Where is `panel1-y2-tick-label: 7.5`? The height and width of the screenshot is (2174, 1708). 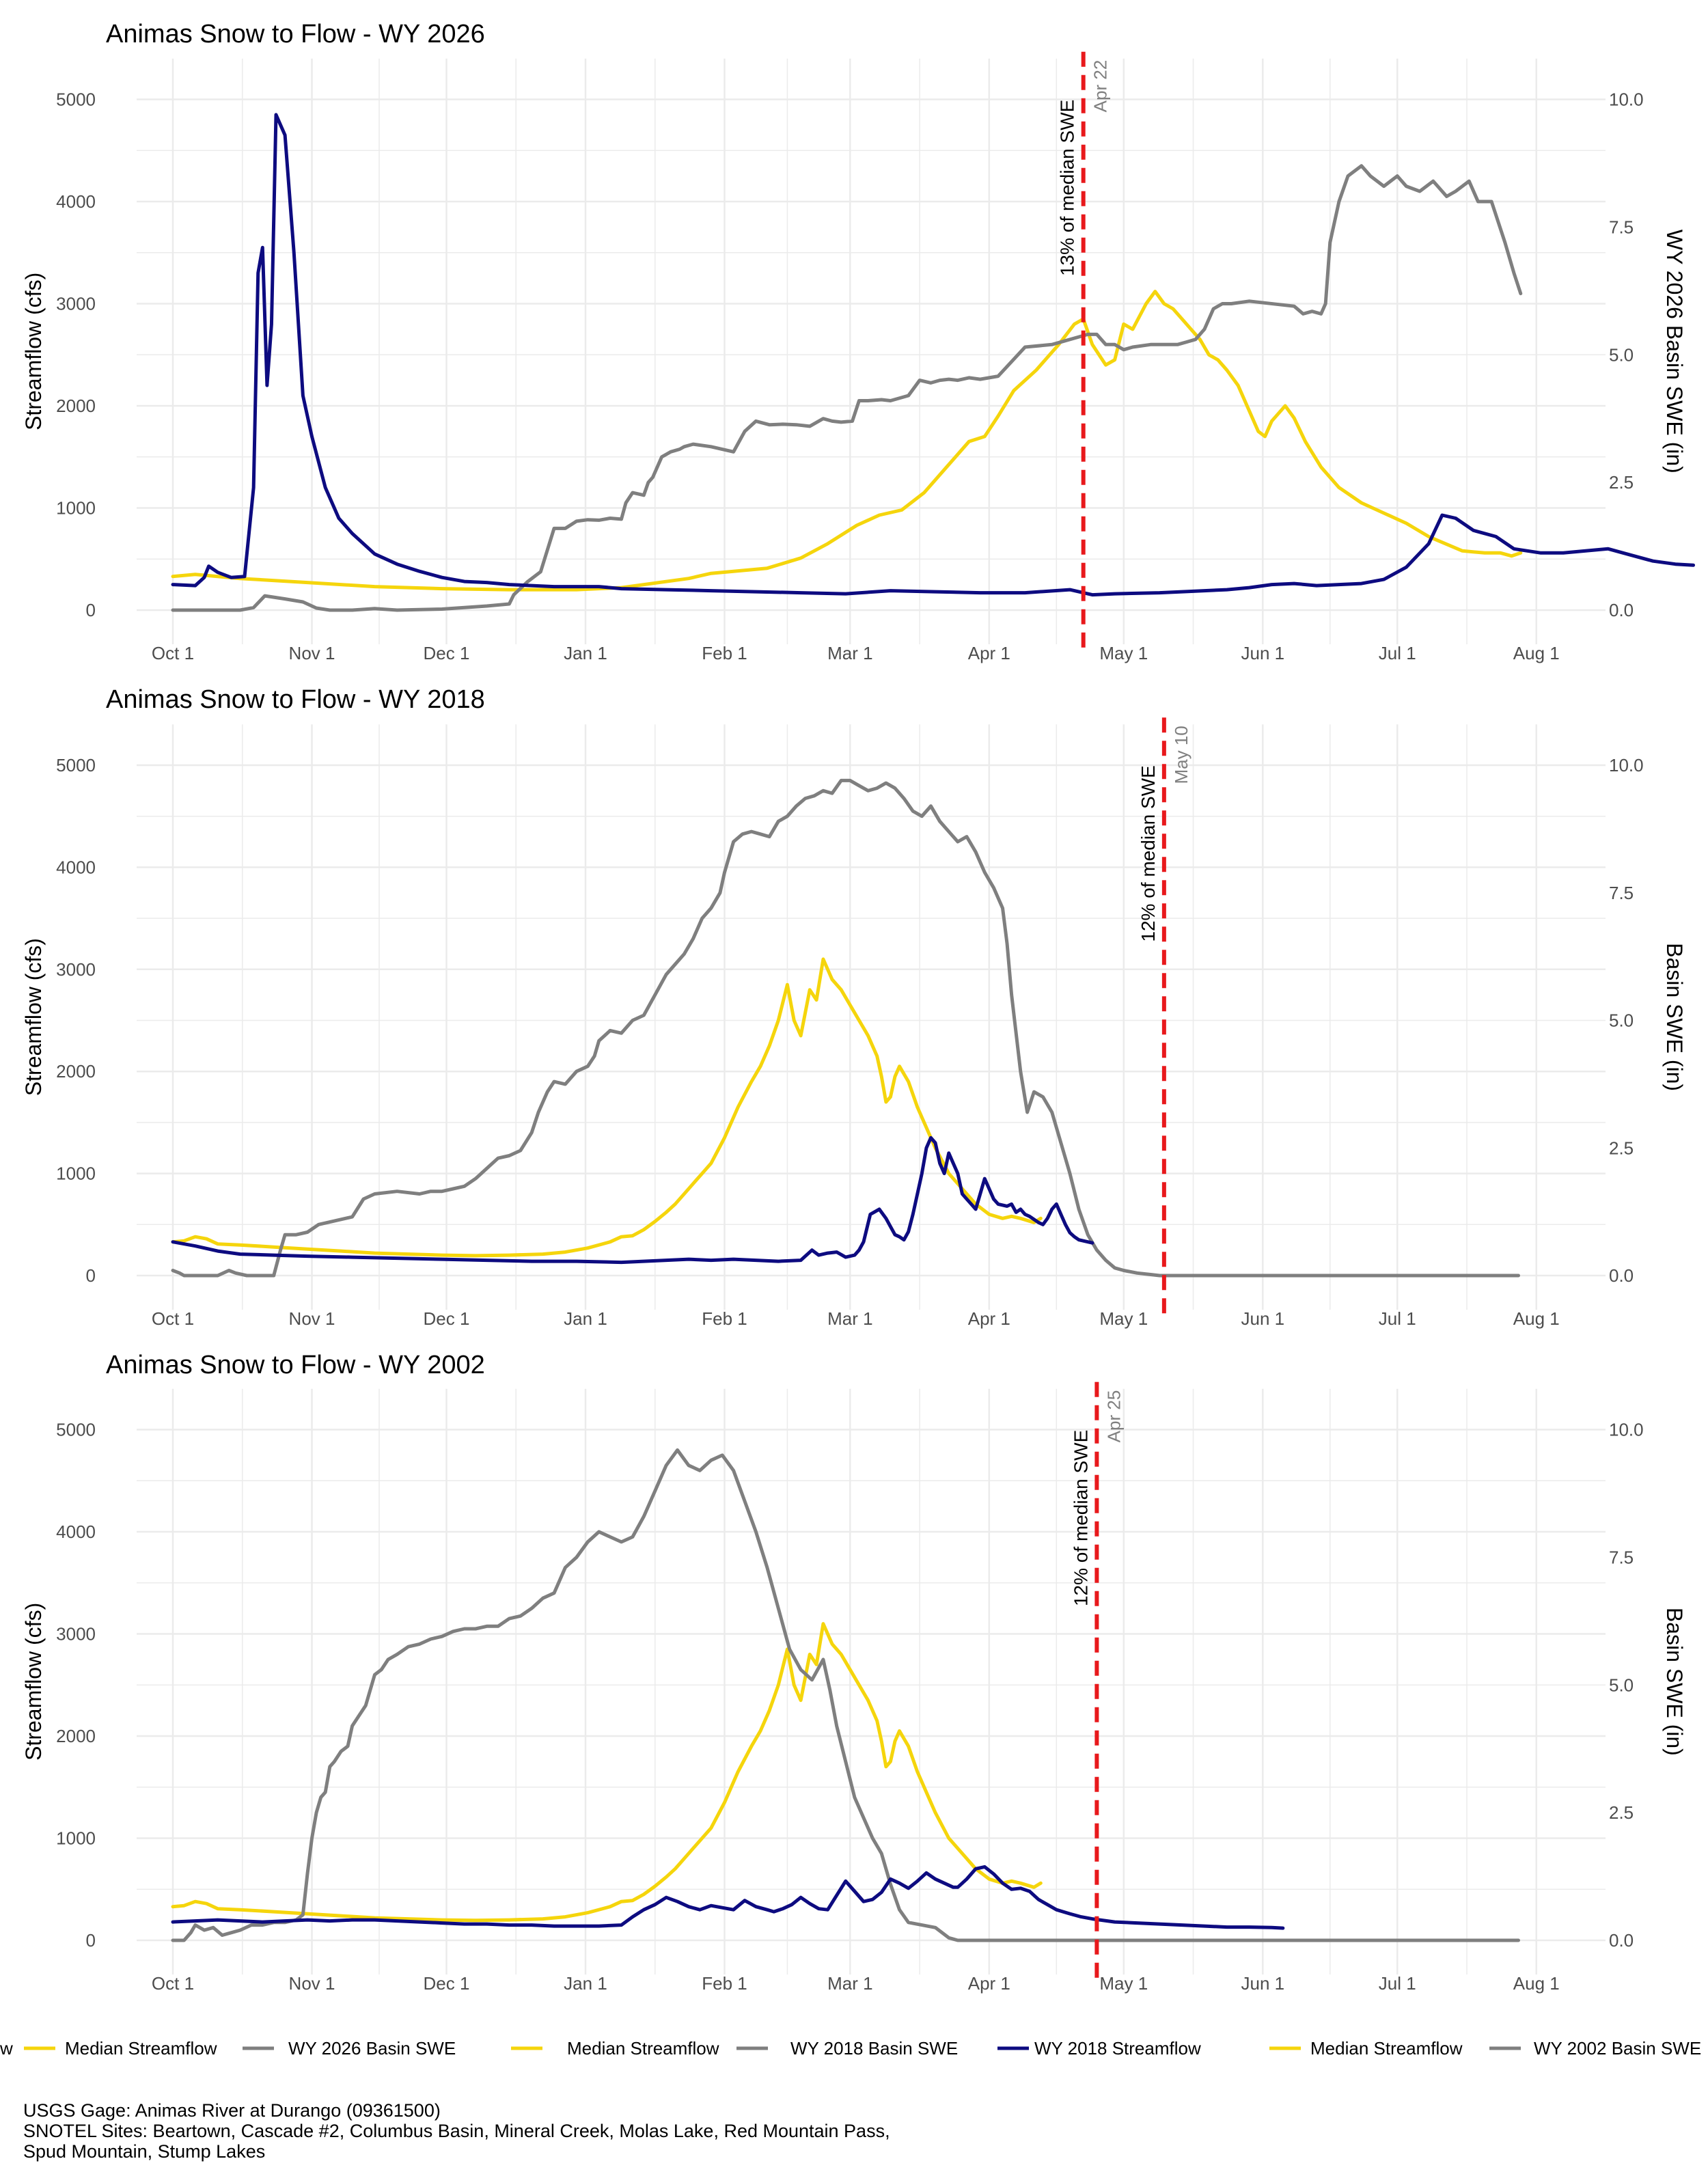 panel1-y2-tick-label: 7.5 is located at coordinates (1622, 227).